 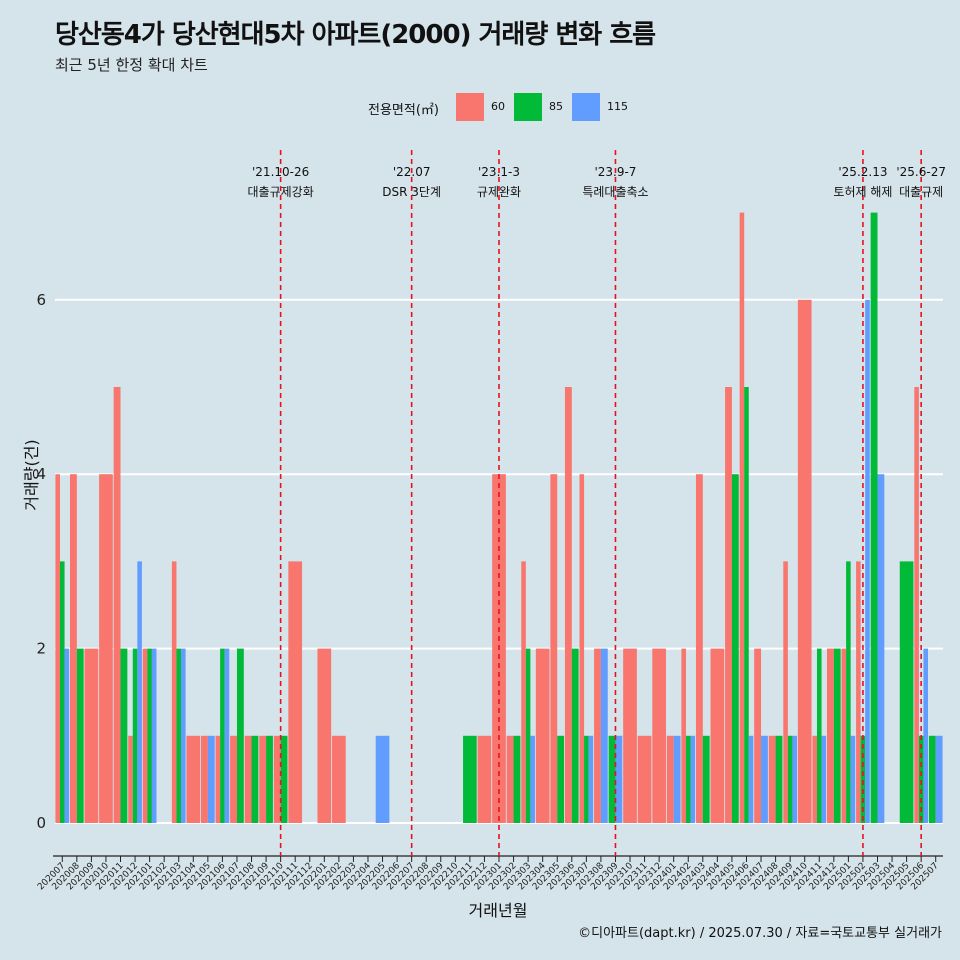 What do you see at coordinates (280, 172) in the screenshot?
I see `event-date-0: '21.10-26` at bounding box center [280, 172].